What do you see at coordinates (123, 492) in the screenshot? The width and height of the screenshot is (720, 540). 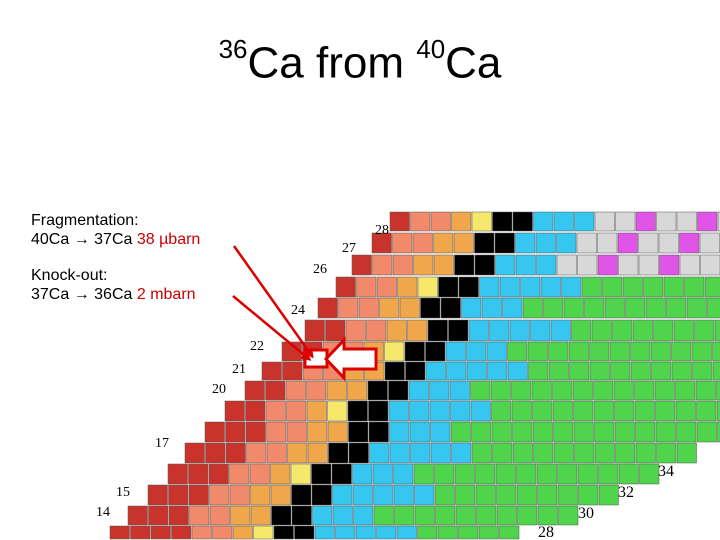 I see `z-label-15: 15` at bounding box center [123, 492].